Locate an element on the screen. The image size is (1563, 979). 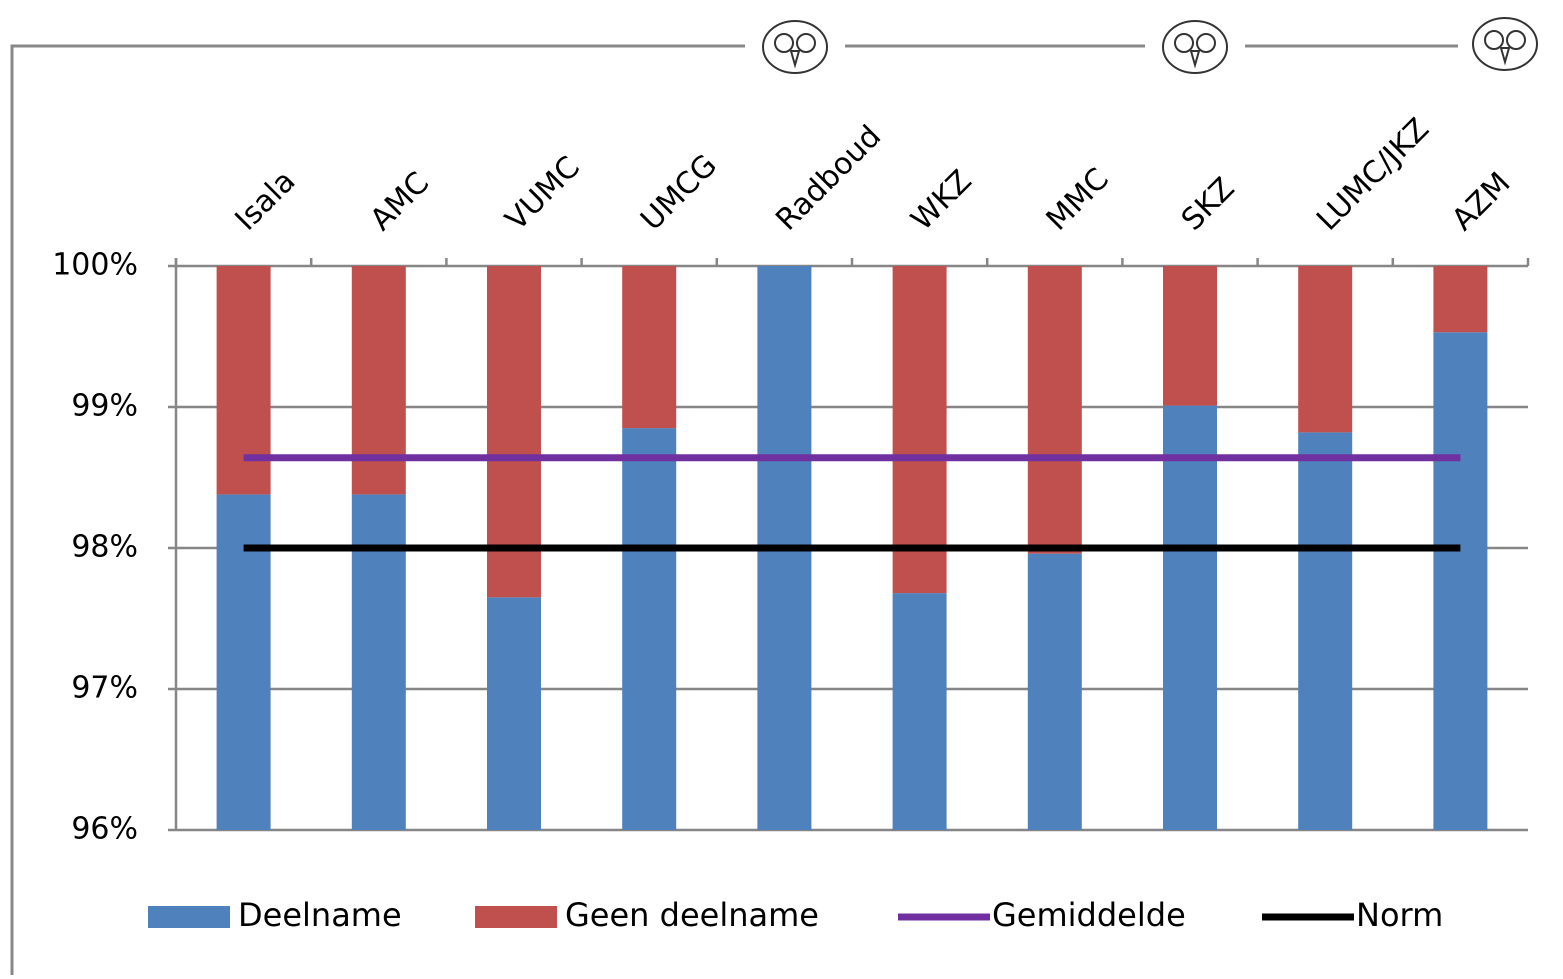
legend-label: Norm is located at coordinates (1399, 915).